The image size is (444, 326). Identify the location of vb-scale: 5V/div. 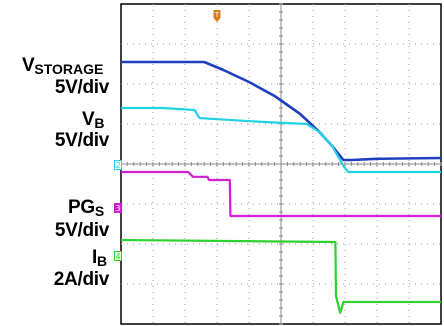
(81, 140).